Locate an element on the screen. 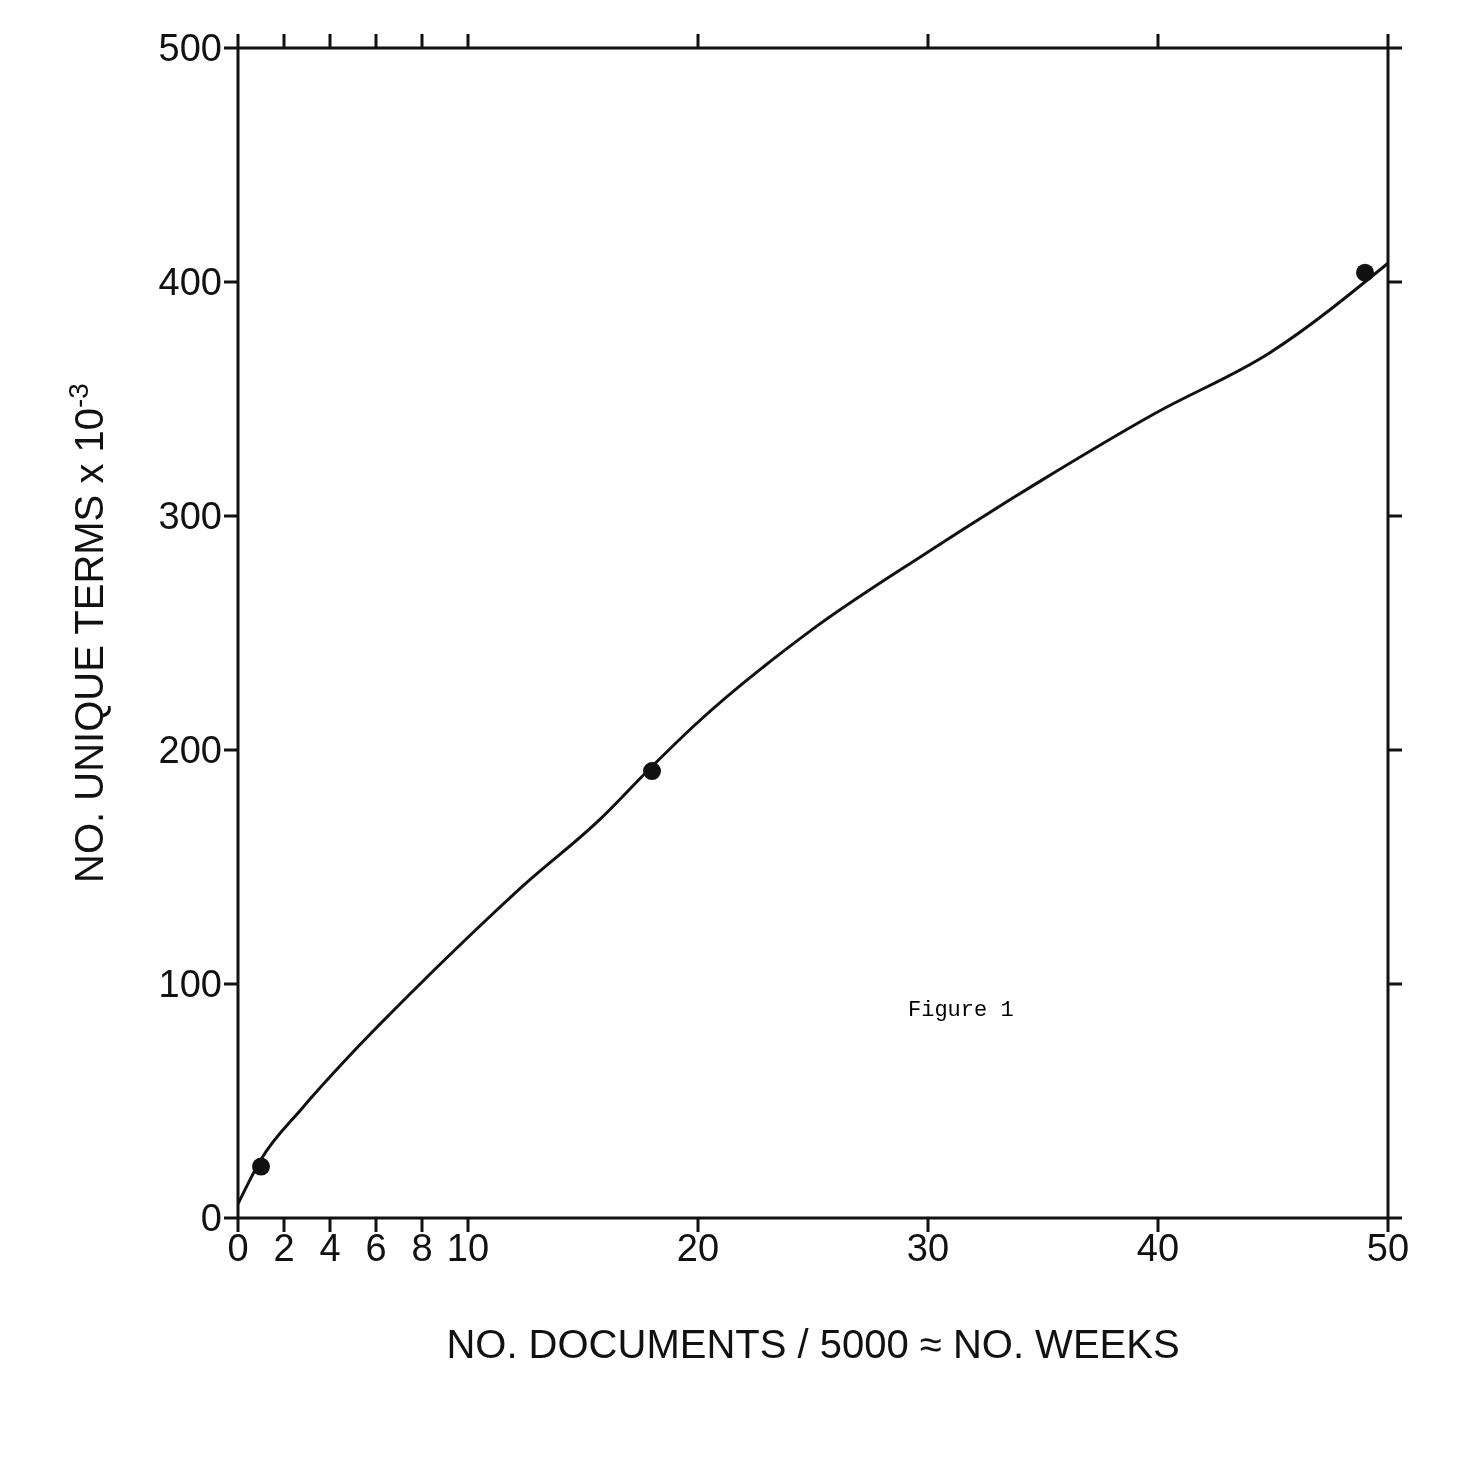 The width and height of the screenshot is (1460, 1459). y-tick-label: 500 is located at coordinates (190, 48).